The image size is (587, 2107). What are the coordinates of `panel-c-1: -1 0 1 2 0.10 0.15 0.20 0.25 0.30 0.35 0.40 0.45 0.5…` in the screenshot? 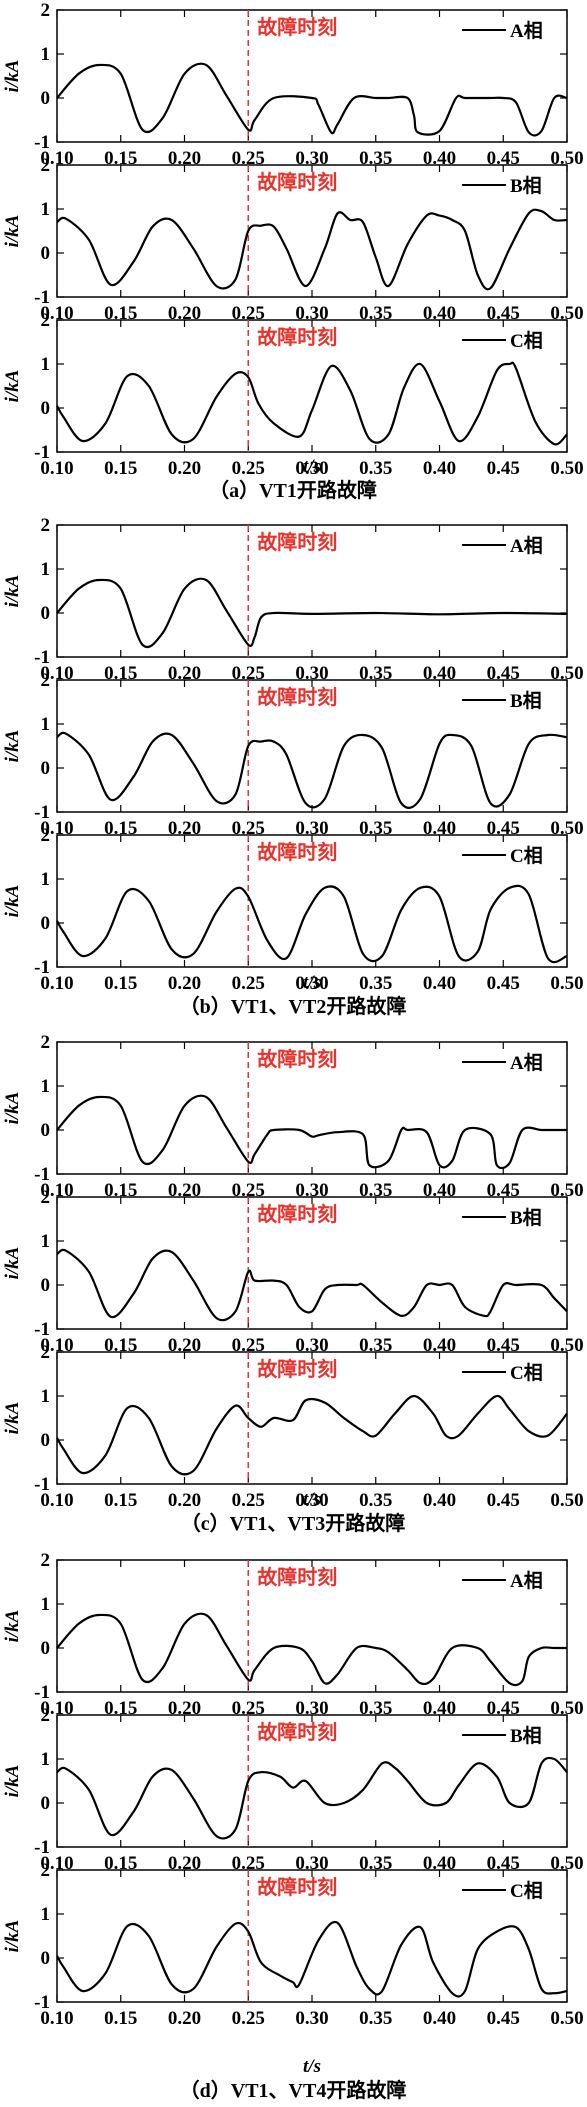 It's located at (293, 1116).